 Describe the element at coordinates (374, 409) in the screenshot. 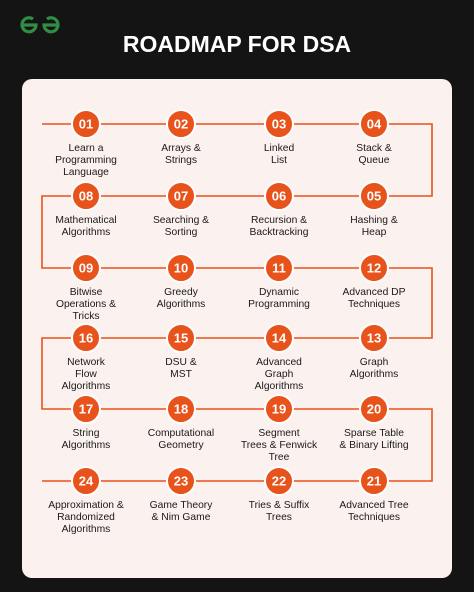

I see `step-number: 20` at that location.